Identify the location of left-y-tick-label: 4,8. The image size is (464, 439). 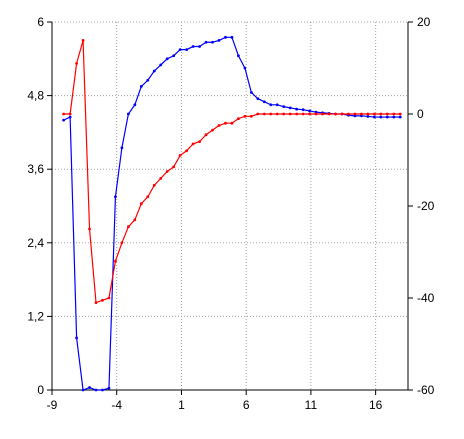
(35, 96).